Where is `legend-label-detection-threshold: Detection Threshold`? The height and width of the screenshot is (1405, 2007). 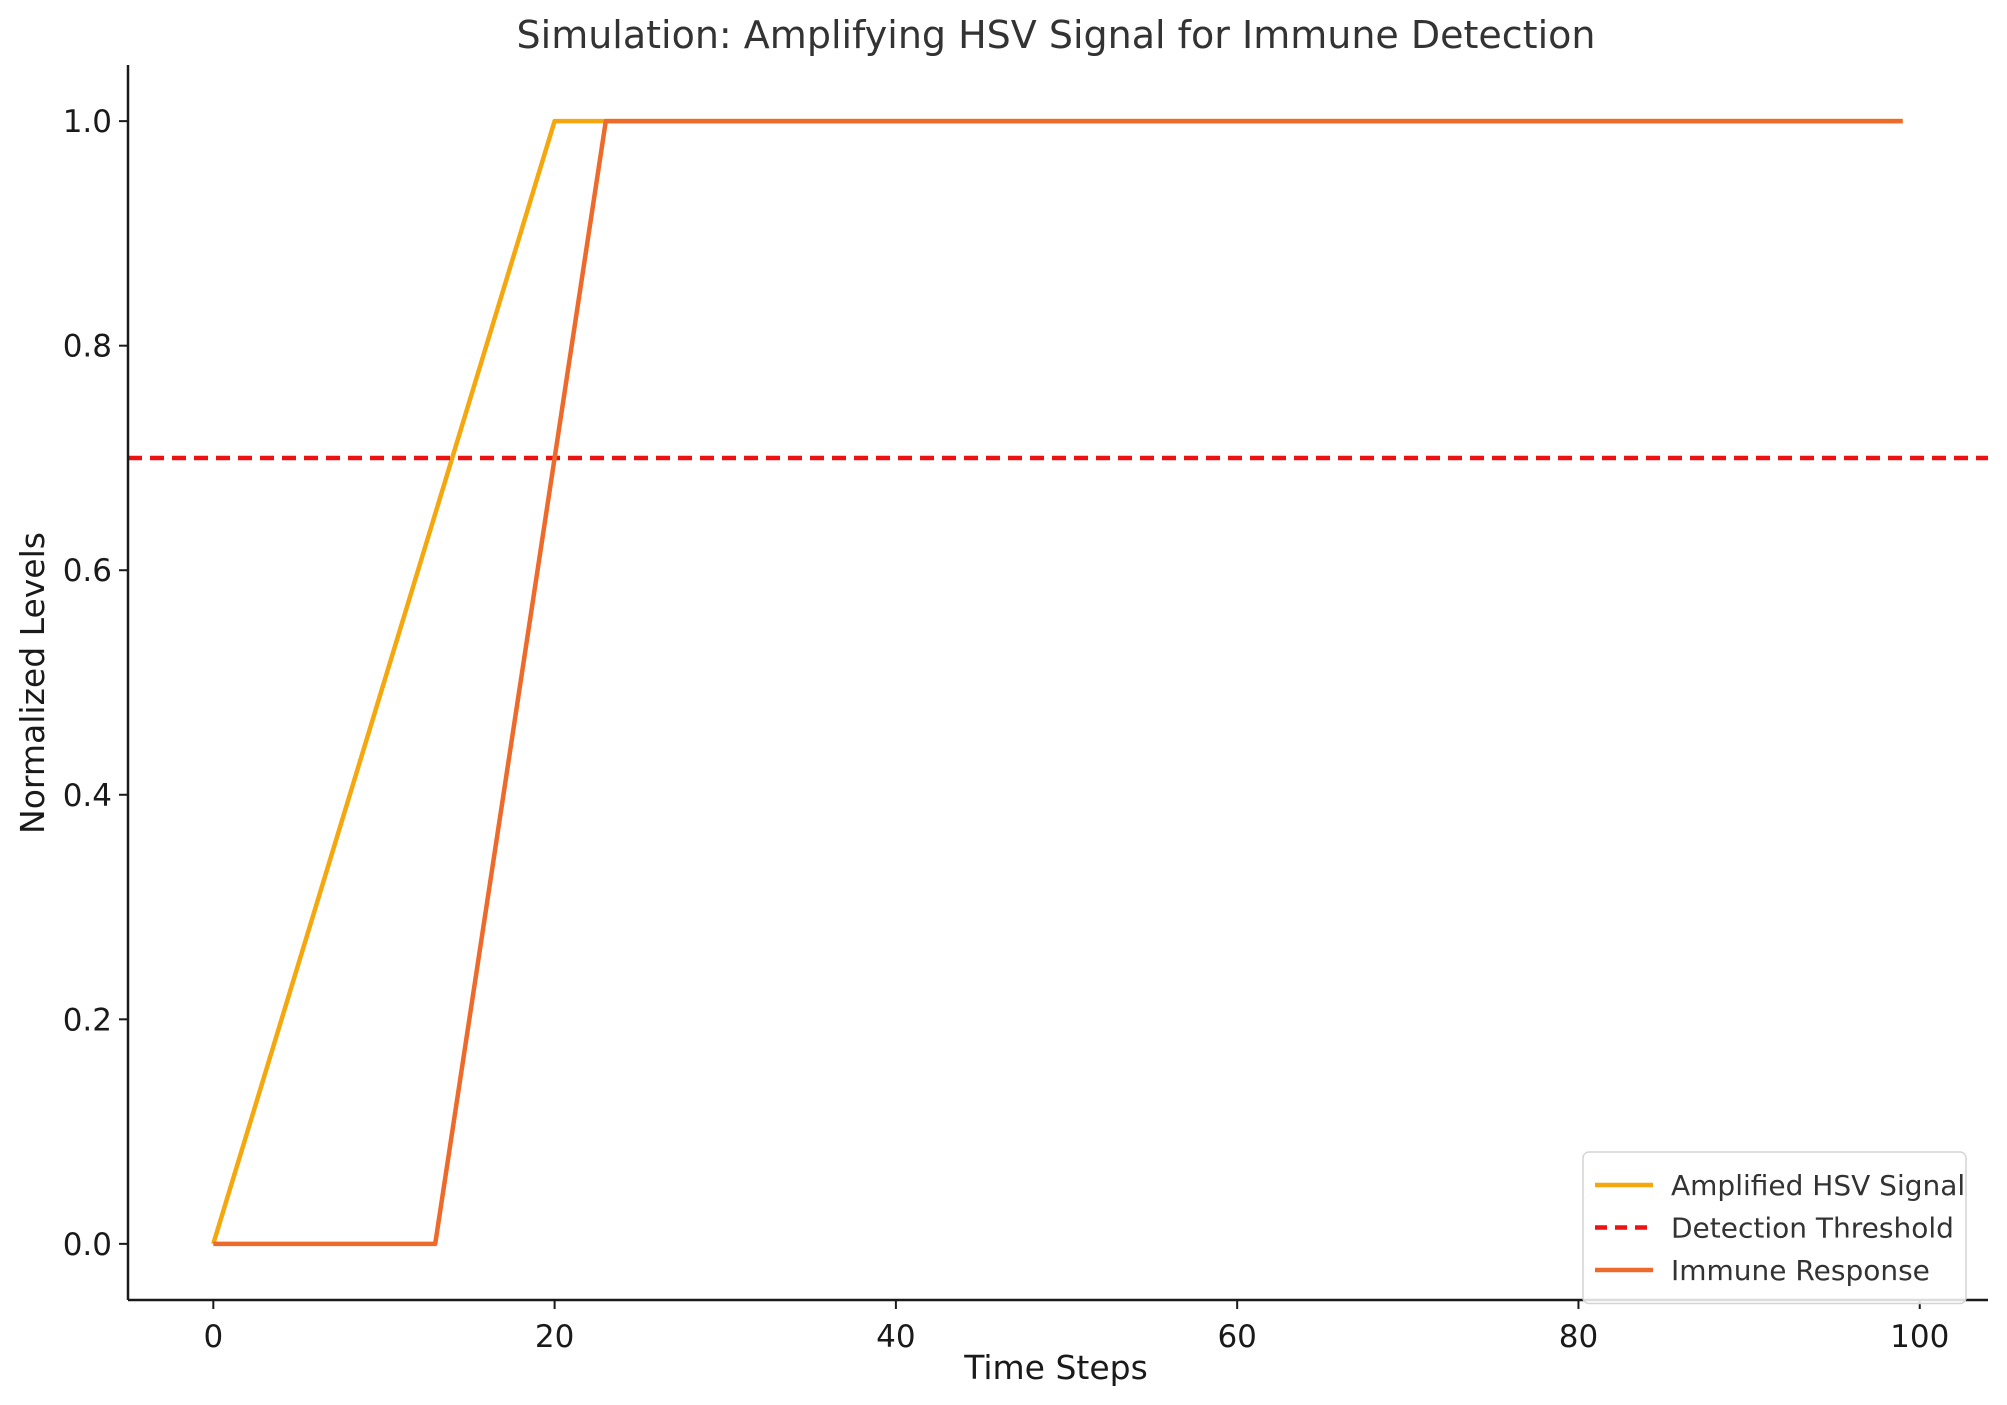 legend-label-detection-threshold: Detection Threshold is located at coordinates (1812, 1228).